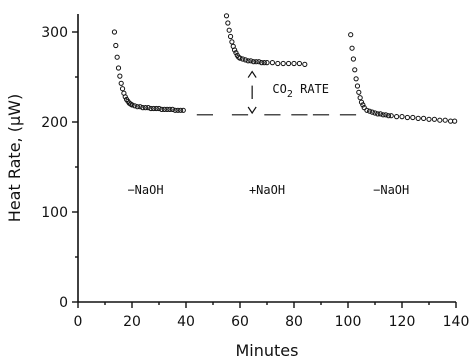  Describe the element at coordinates (54, 123) in the screenshot. I see `y-tick-label: 200` at that location.